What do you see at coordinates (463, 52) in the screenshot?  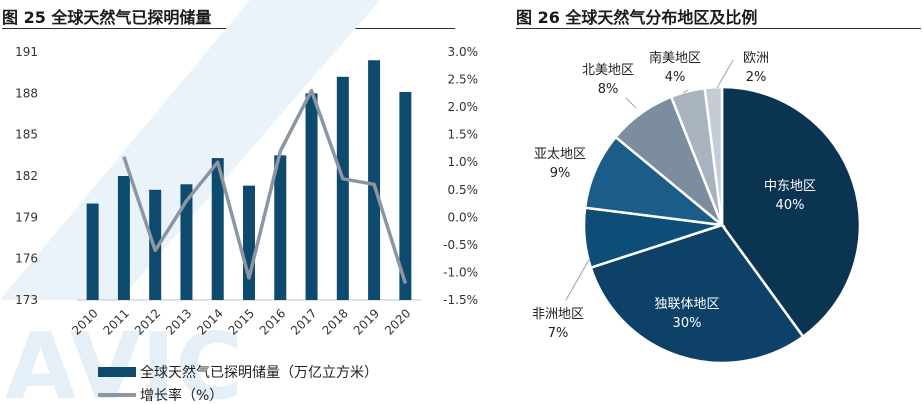 I see `y-right-tick-label: 3.0%` at bounding box center [463, 52].